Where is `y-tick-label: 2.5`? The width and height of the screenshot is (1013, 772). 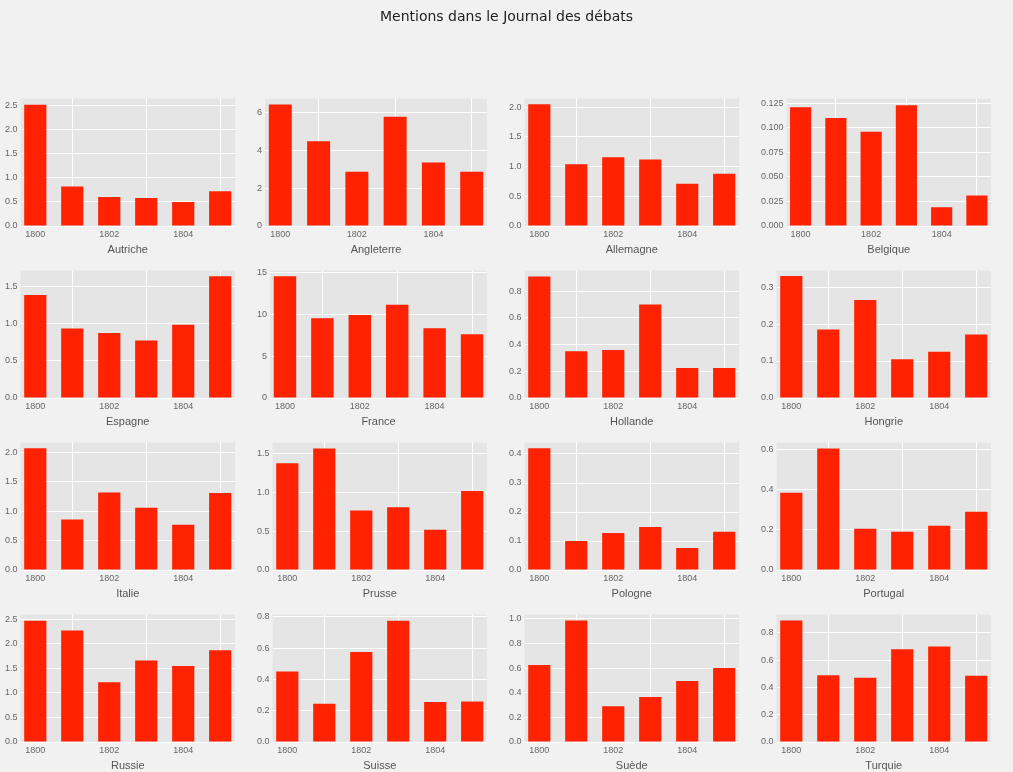 y-tick-label: 2.5 is located at coordinates (11, 618).